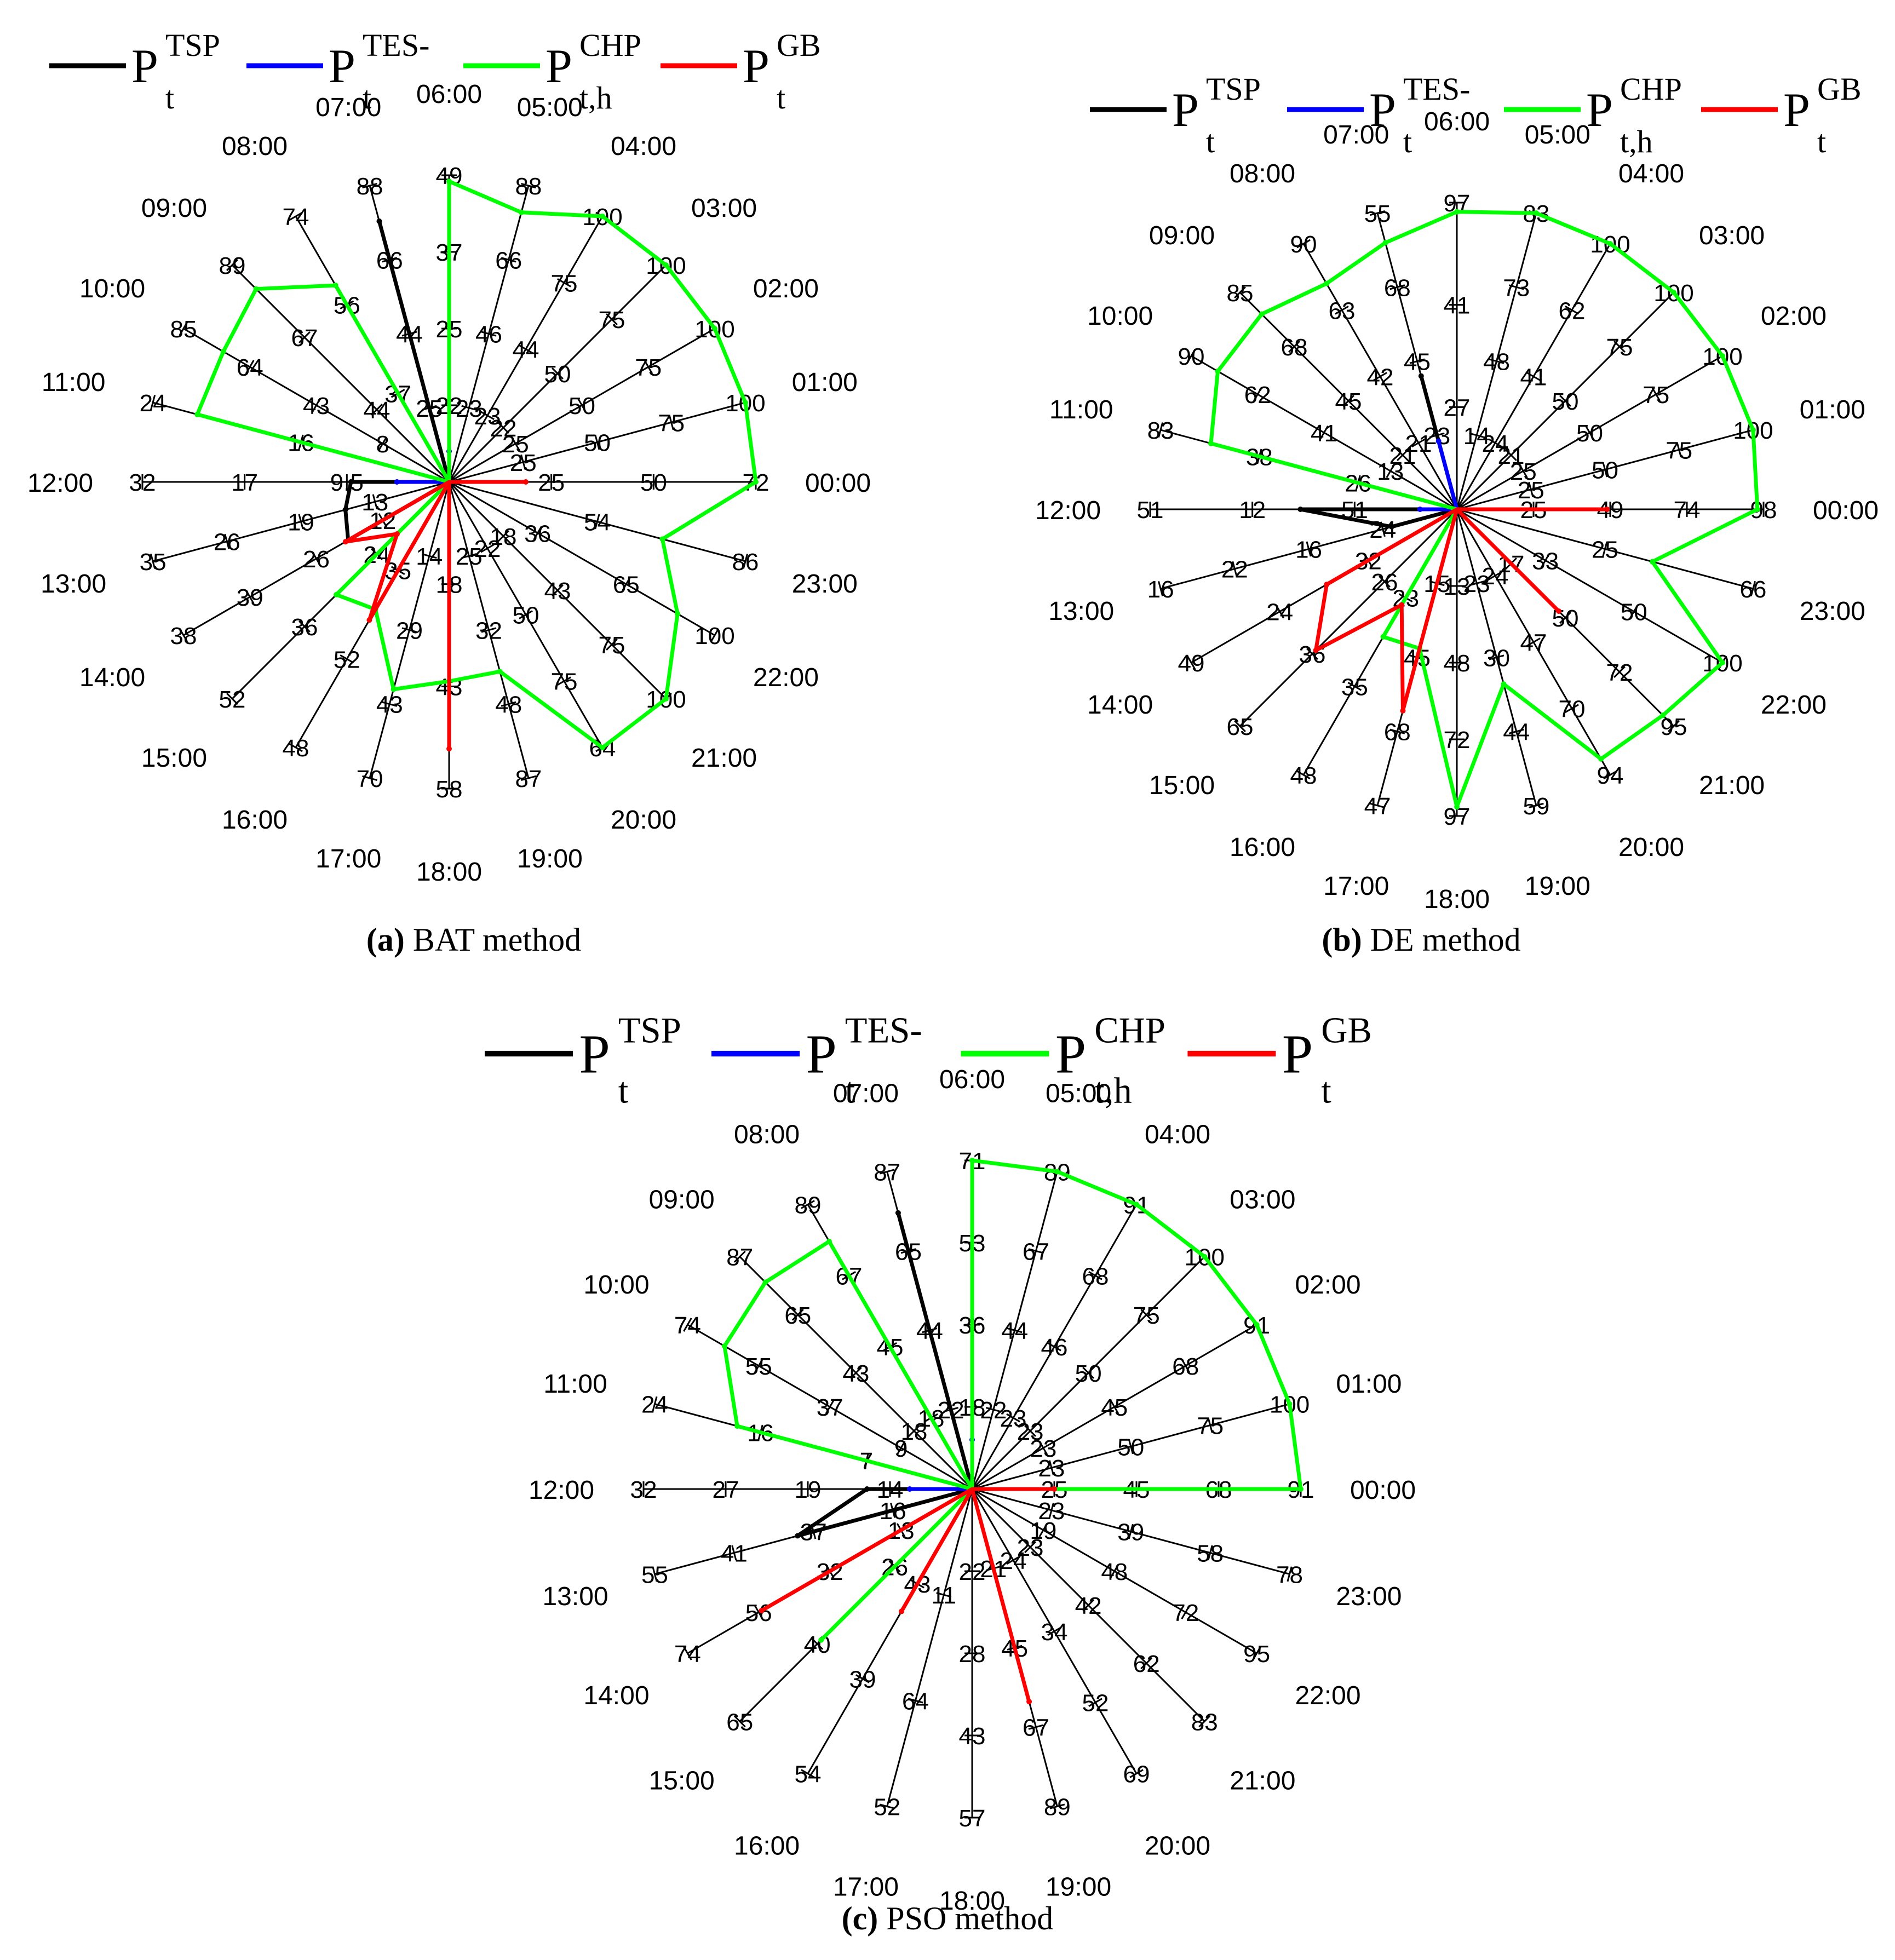  What do you see at coordinates (1446, 940) in the screenshot?
I see `caption-text: DE method` at bounding box center [1446, 940].